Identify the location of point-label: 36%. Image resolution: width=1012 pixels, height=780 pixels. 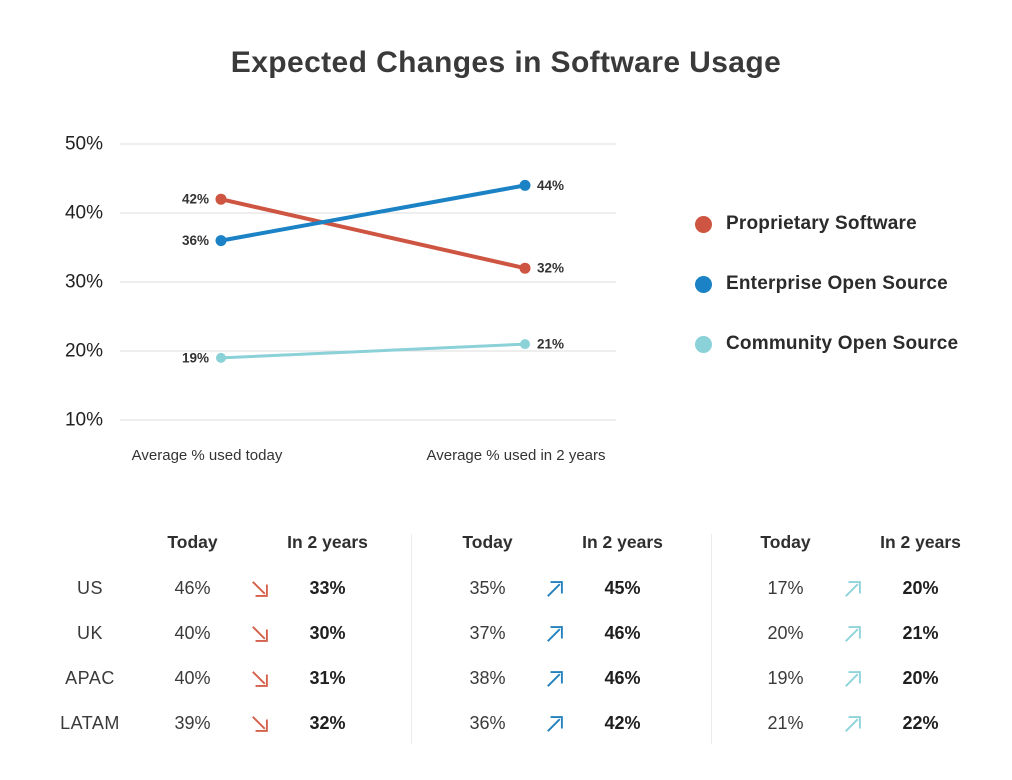
(195, 240).